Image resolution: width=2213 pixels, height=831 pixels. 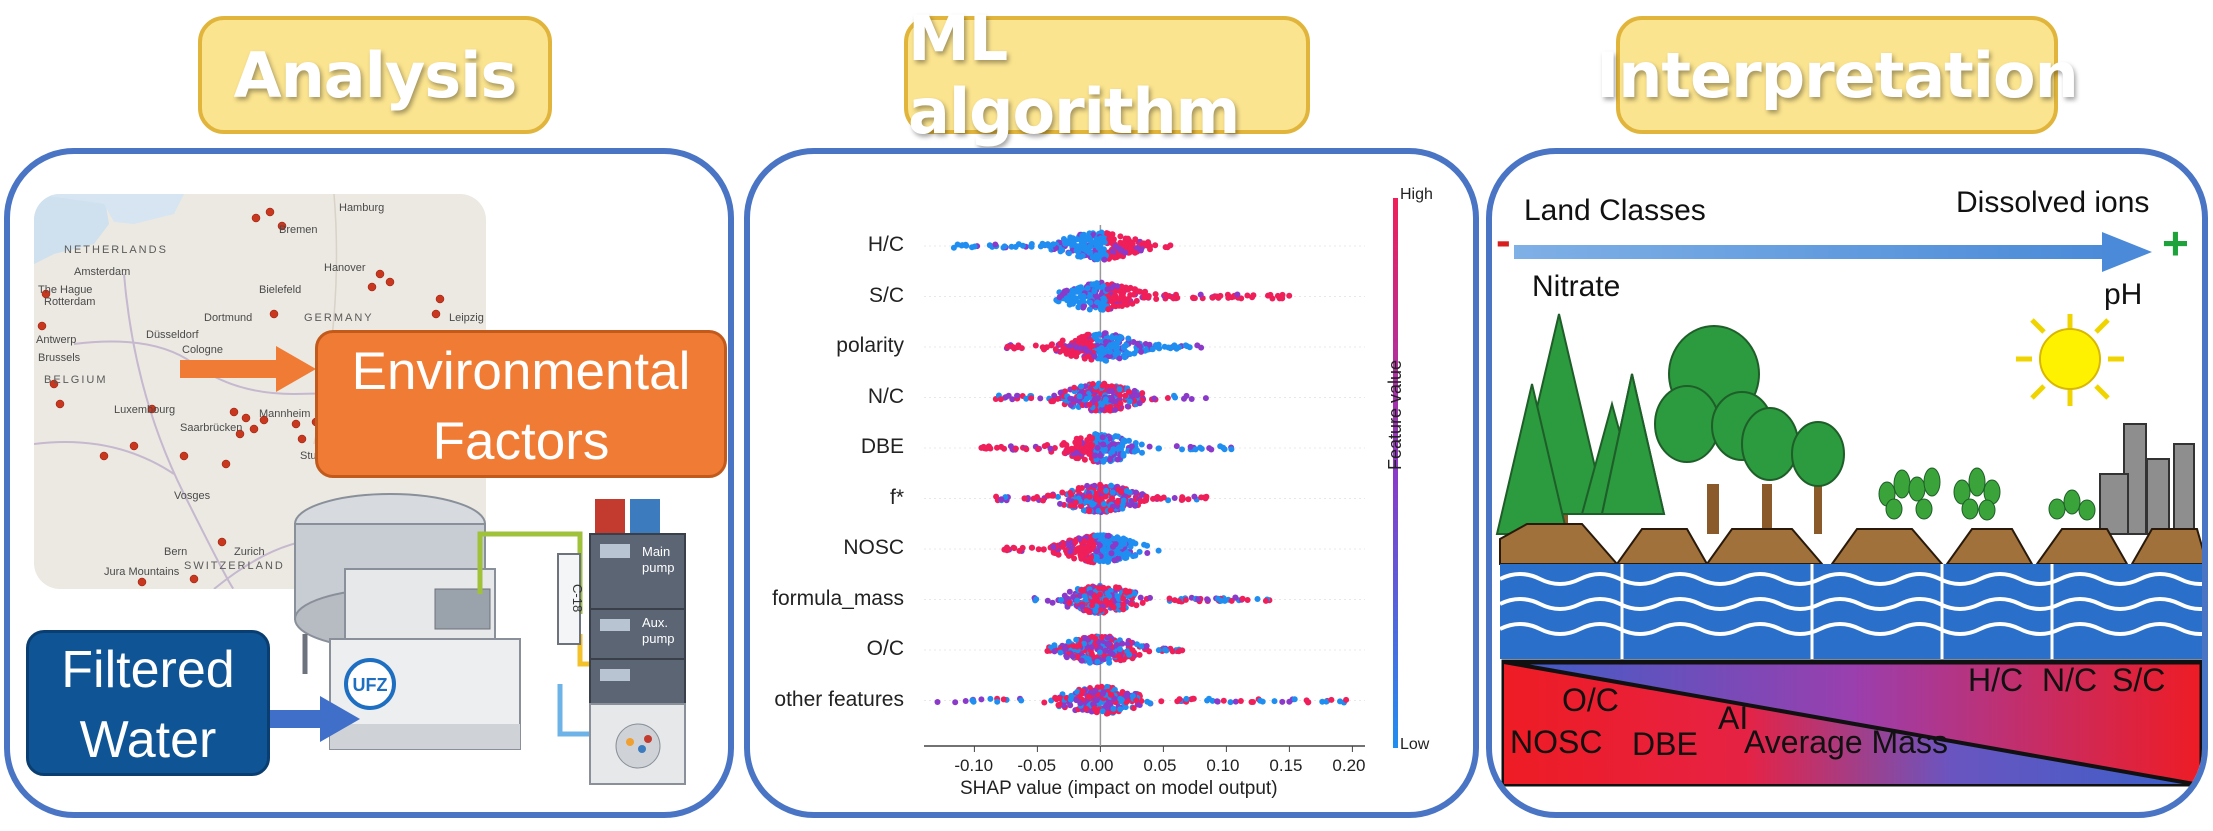 What do you see at coordinates (1733, 718) in the screenshot?
I see `ai-label: AI` at bounding box center [1733, 718].